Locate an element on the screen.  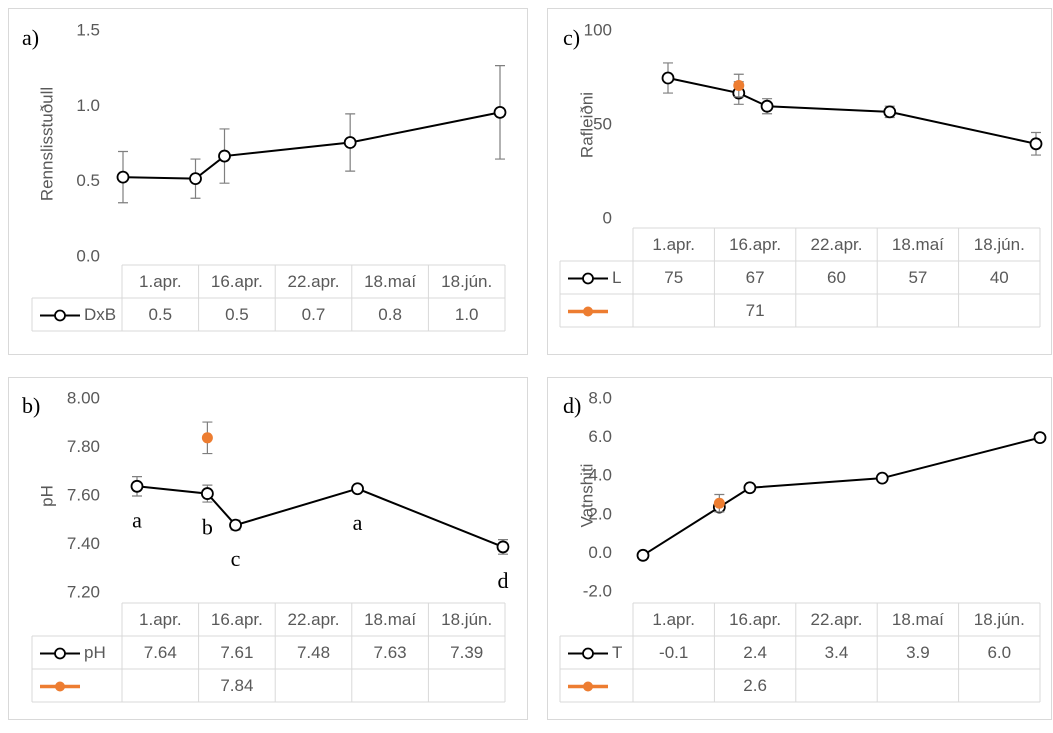
table-value: 7.48 is located at coordinates (313, 652).